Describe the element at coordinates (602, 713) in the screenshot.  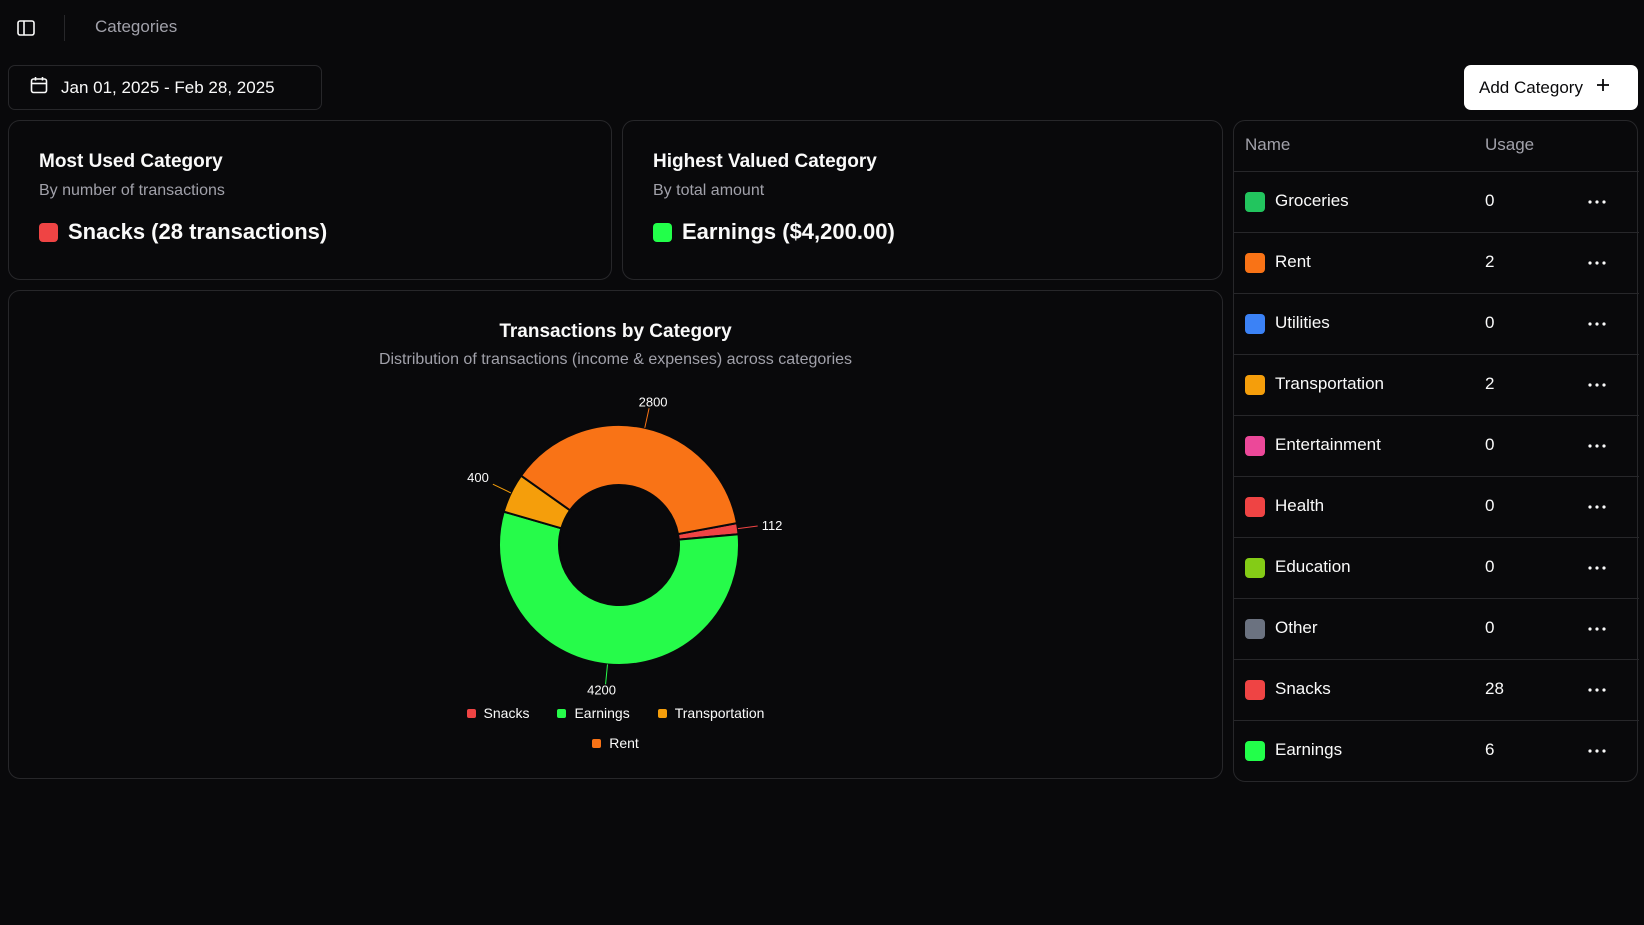
I see `legend-label: Earnings` at that location.